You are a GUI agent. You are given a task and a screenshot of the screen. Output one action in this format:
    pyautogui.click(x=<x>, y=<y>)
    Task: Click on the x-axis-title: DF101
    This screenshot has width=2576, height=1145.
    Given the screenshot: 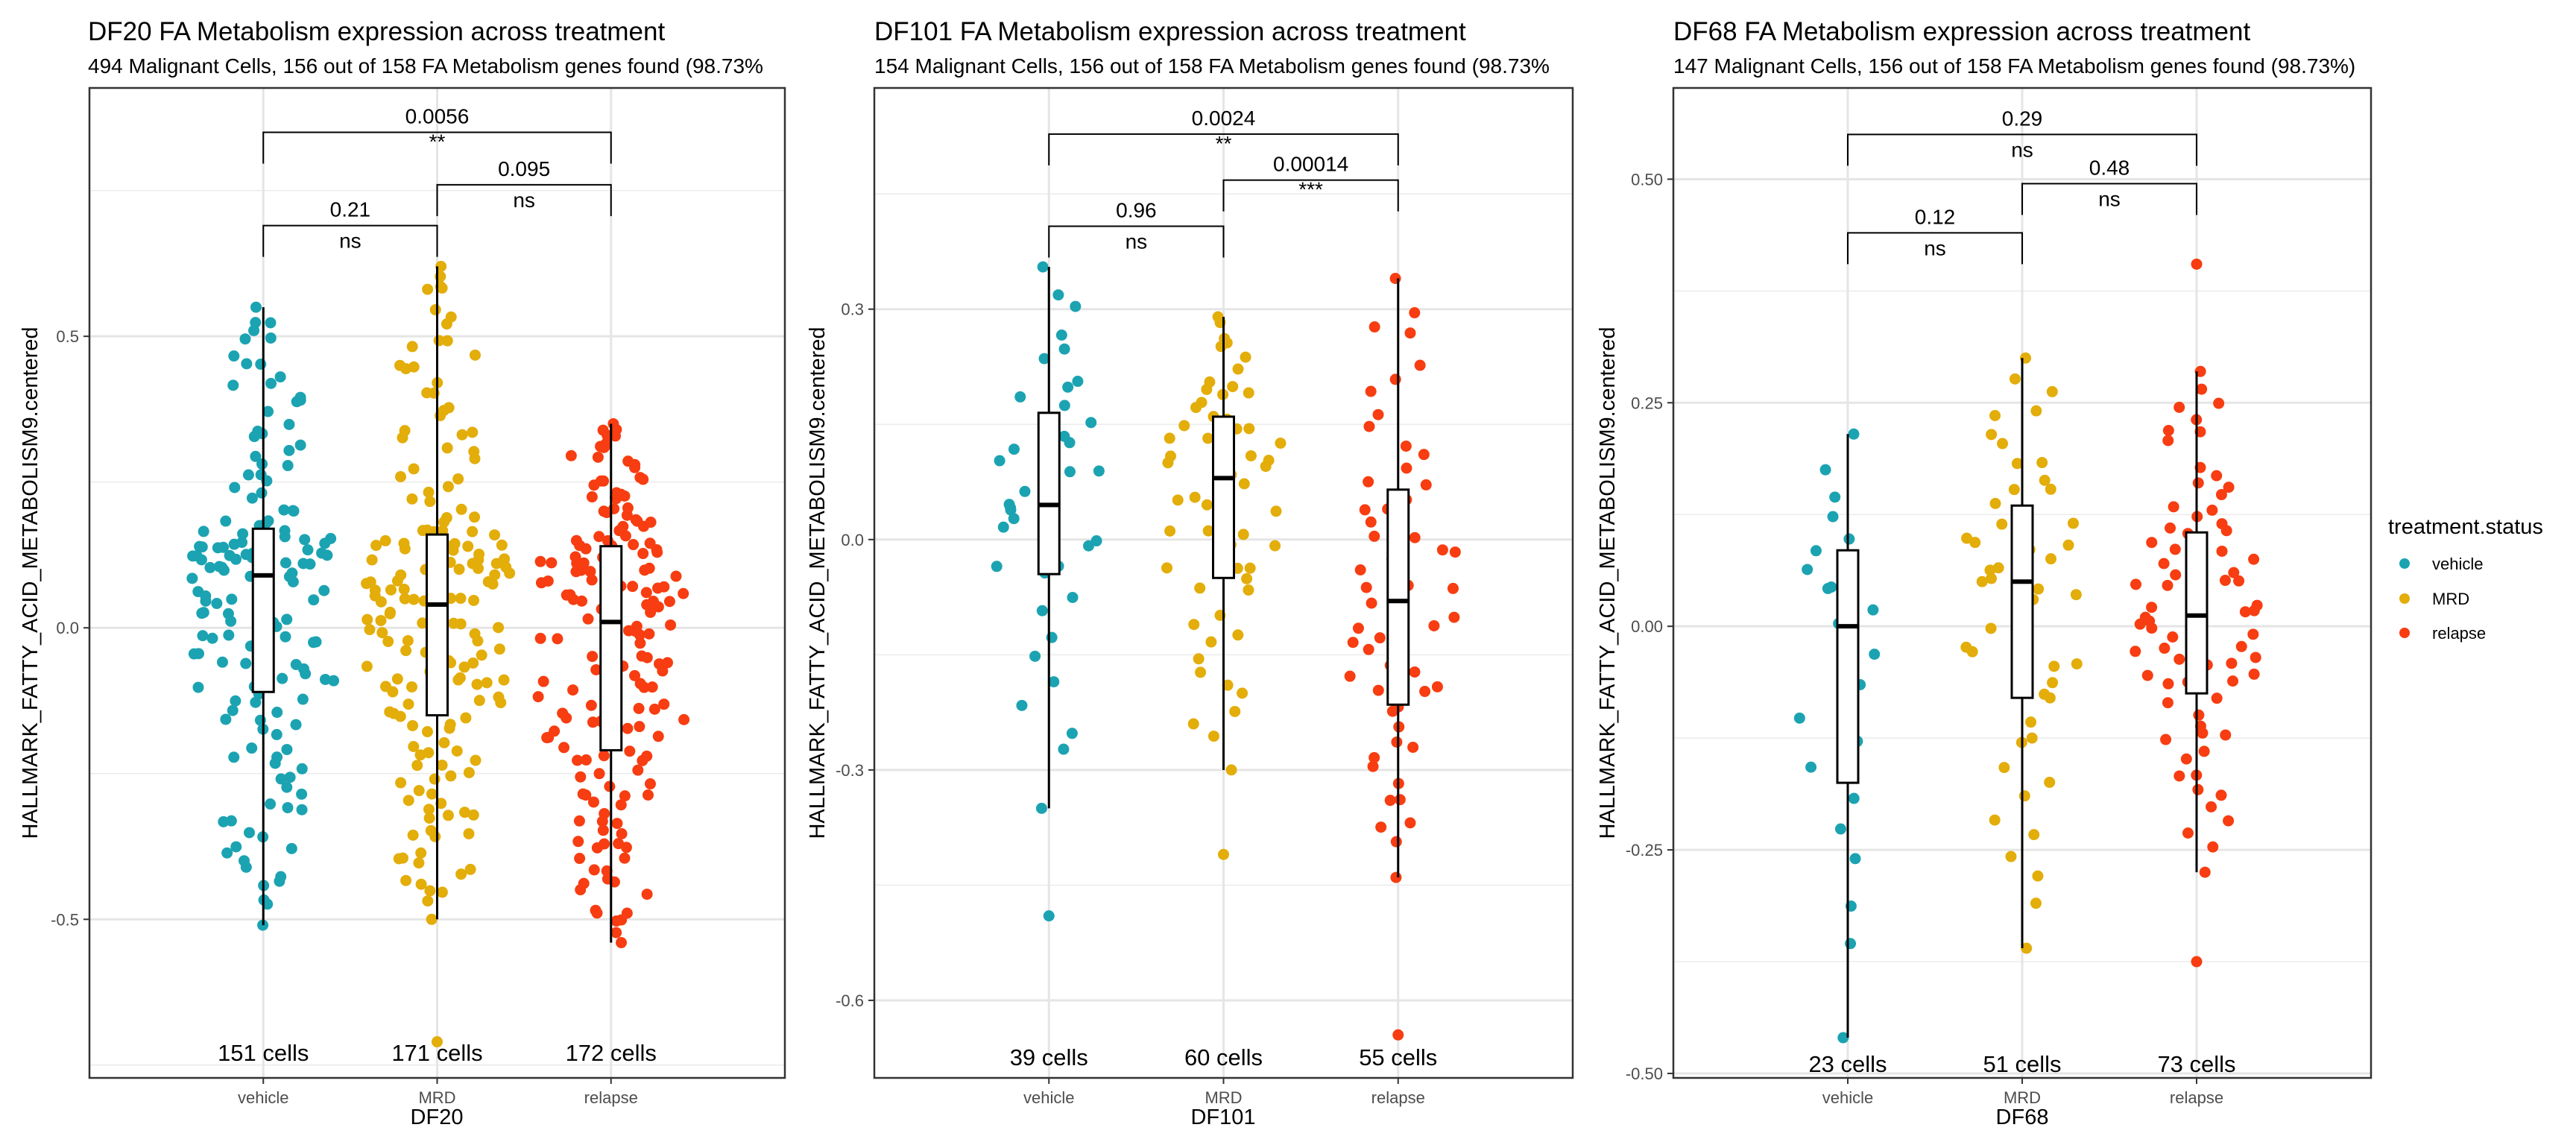 What is the action you would take?
    pyautogui.click(x=1222, y=1117)
    